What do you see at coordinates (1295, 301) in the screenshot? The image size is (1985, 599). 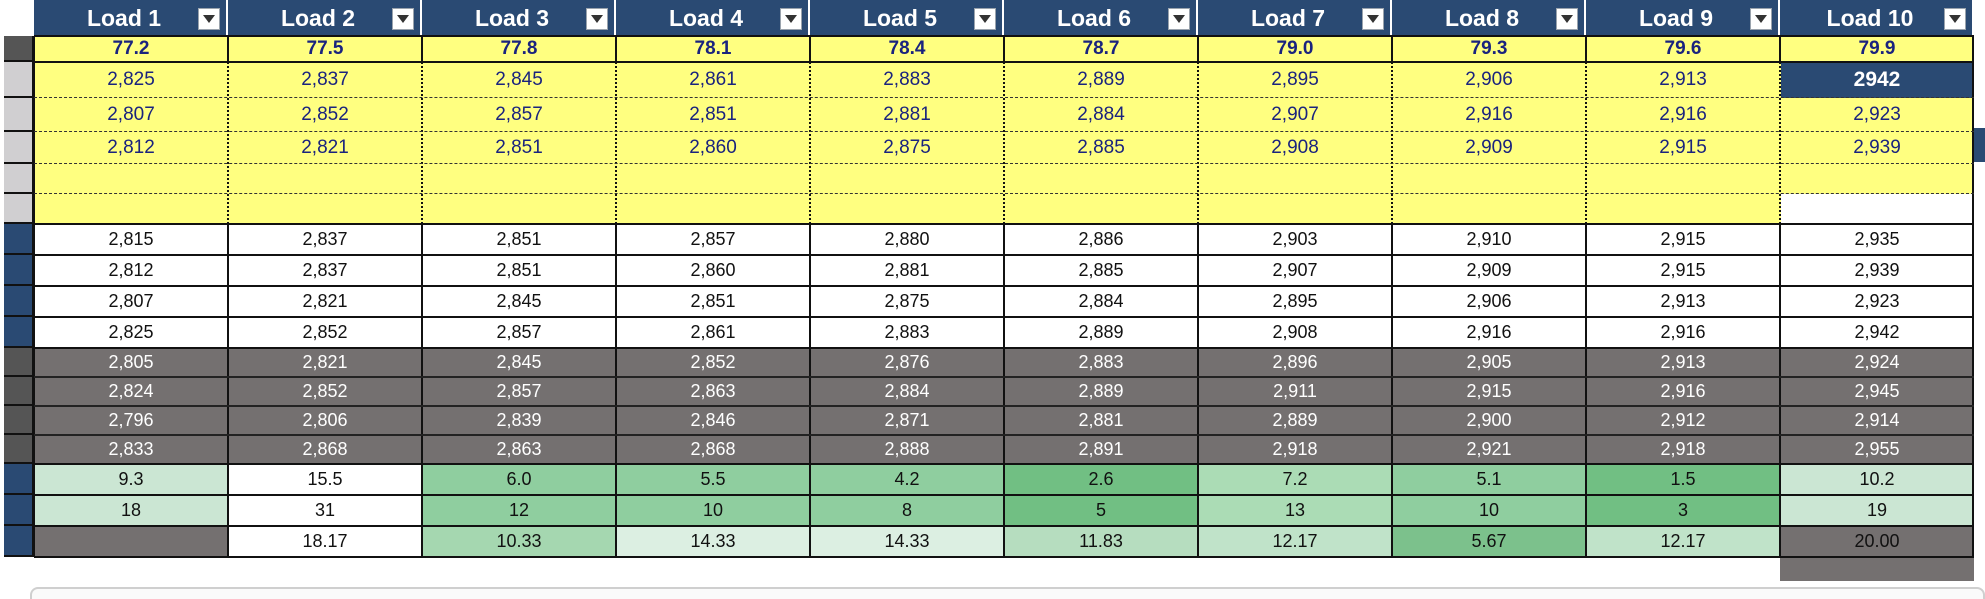 I see `sorted-cell: 2,895` at bounding box center [1295, 301].